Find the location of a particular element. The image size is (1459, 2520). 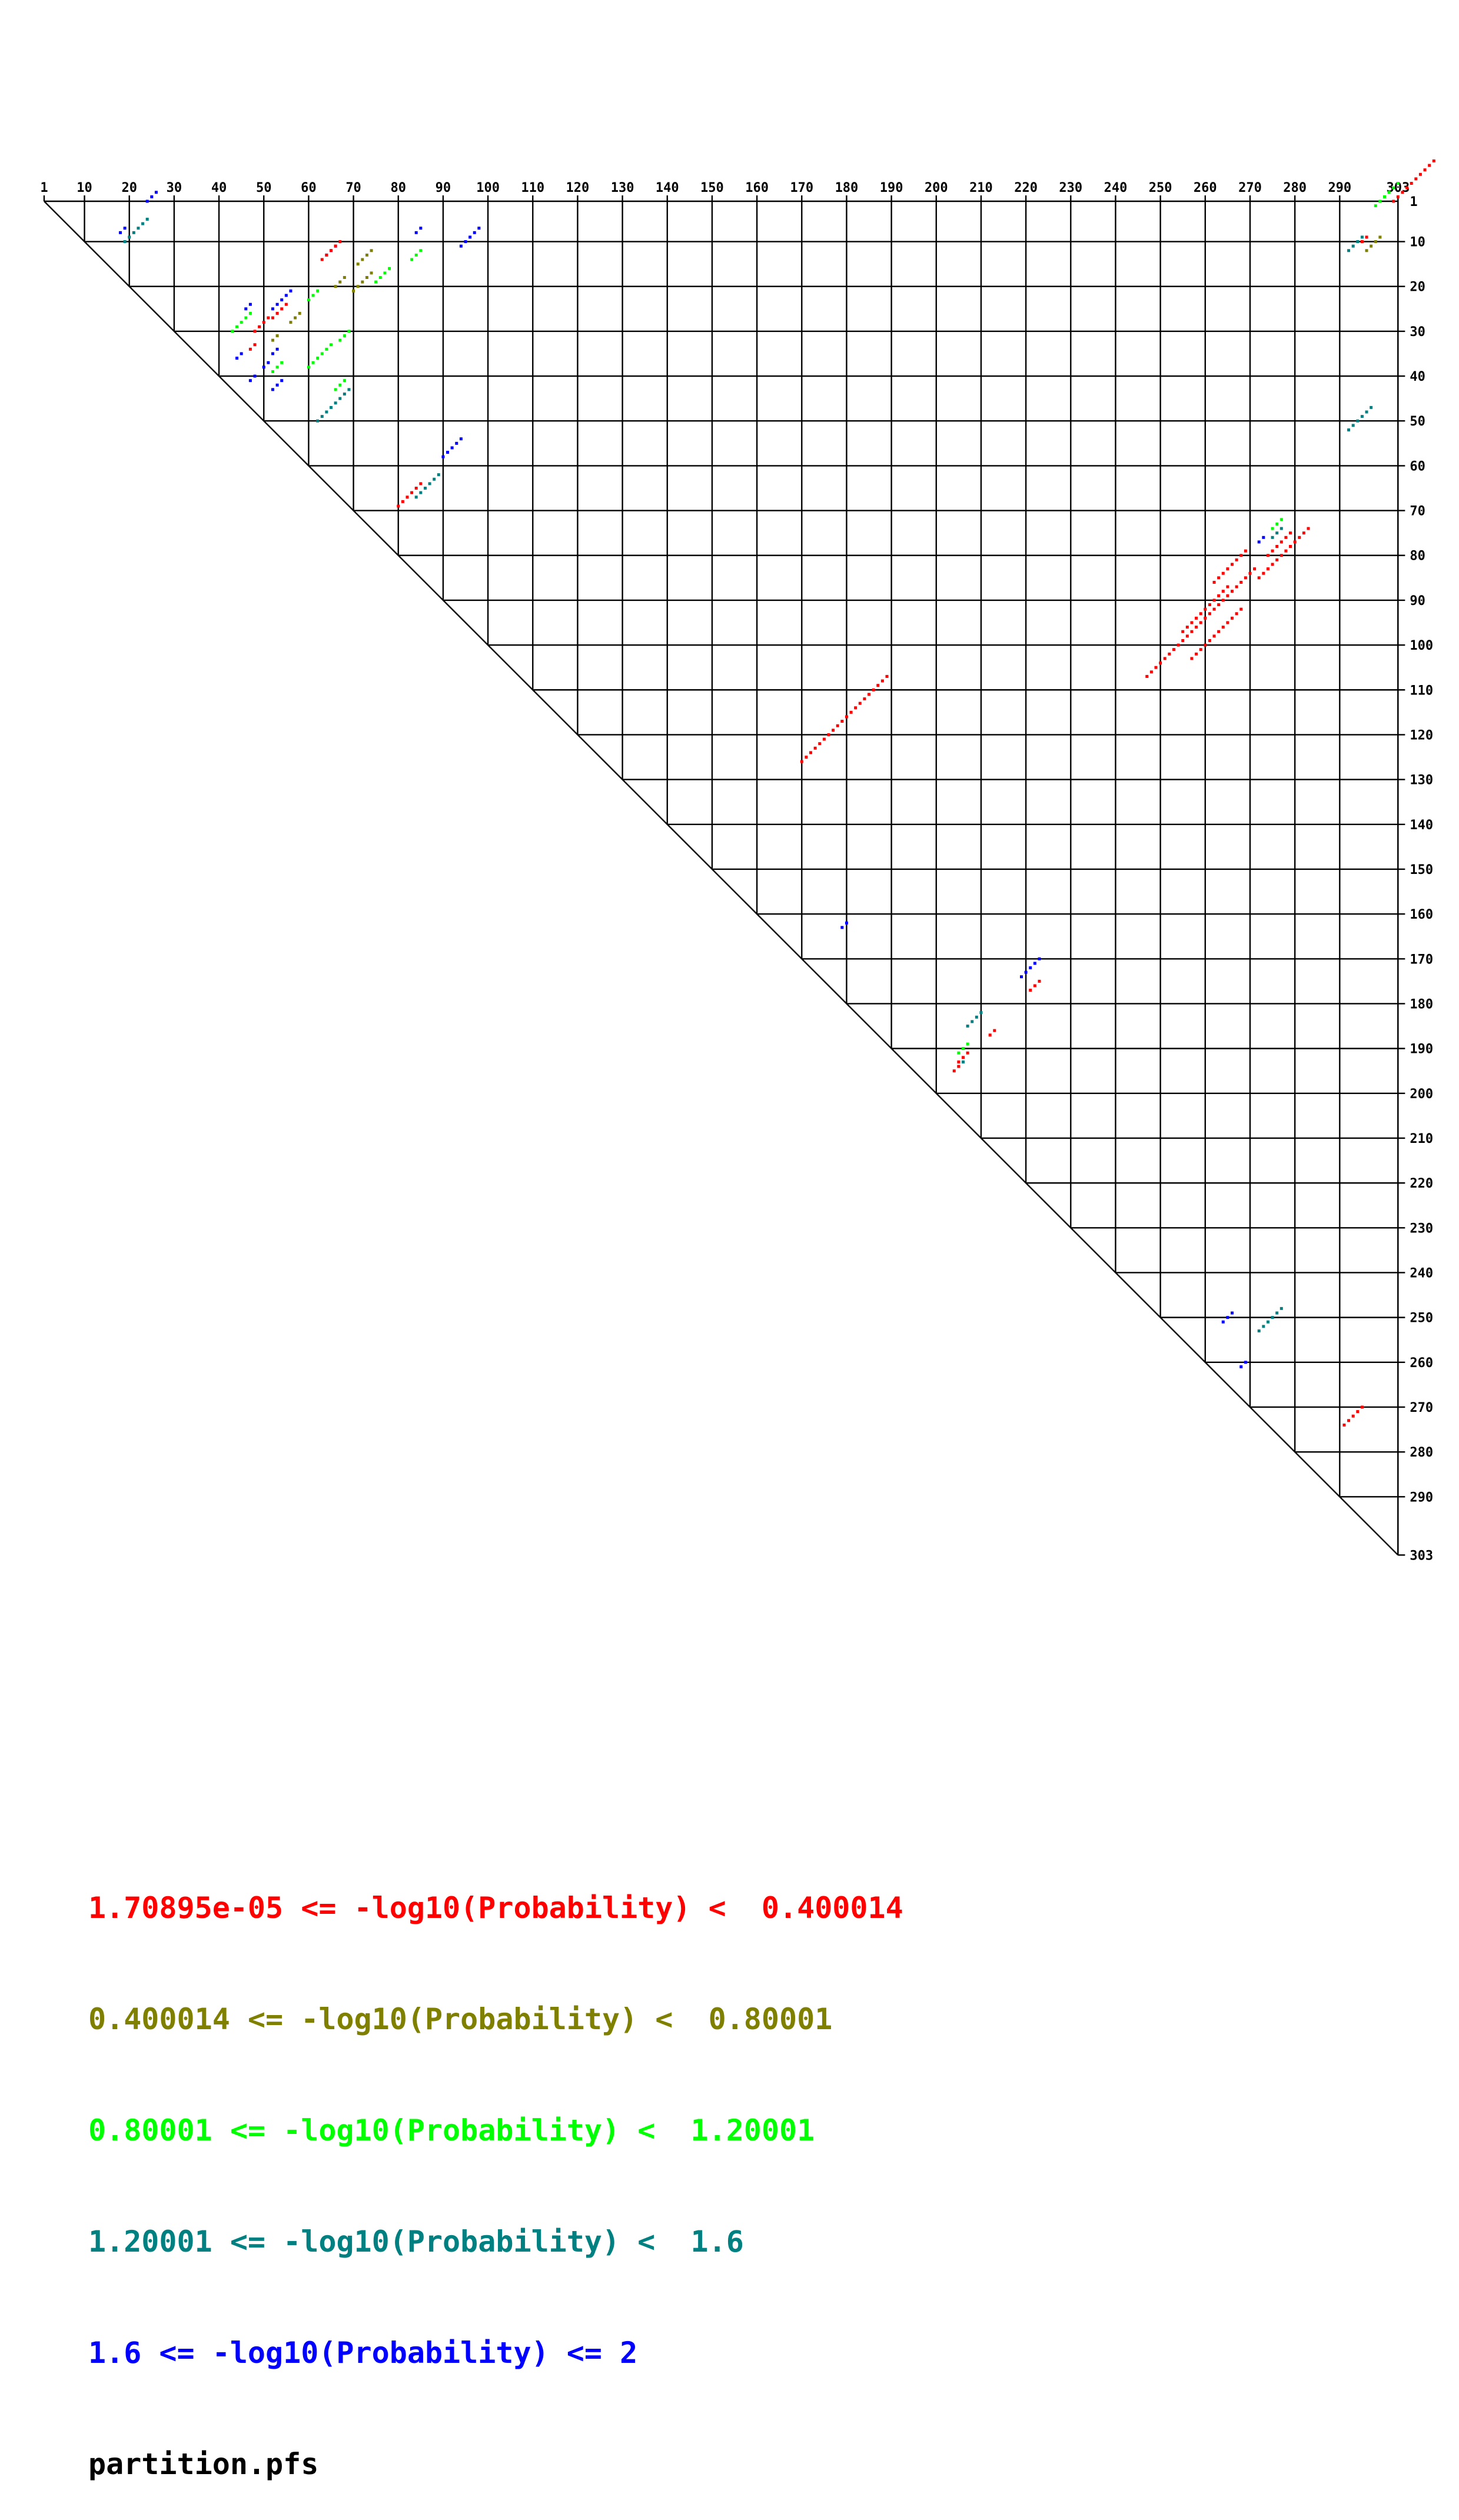

y-tick-label: 160 is located at coordinates (1421, 914).